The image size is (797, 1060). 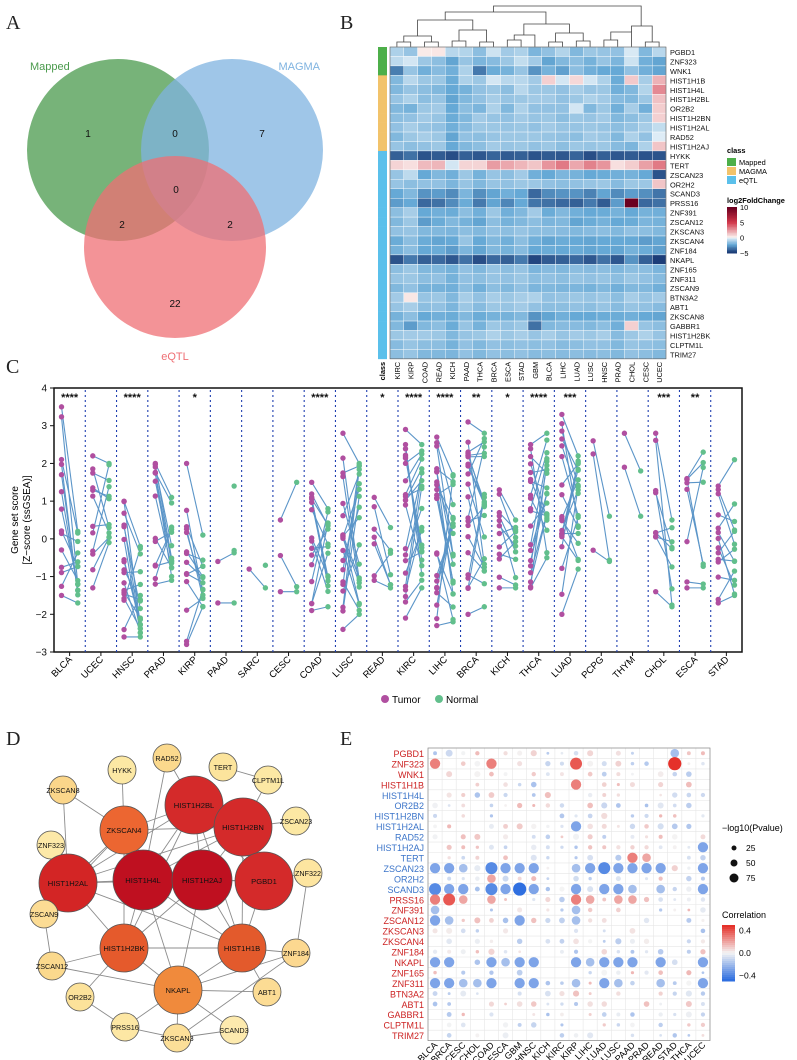 I want to click on heatmap-col-label: ESCA, so click(x=507, y=372).